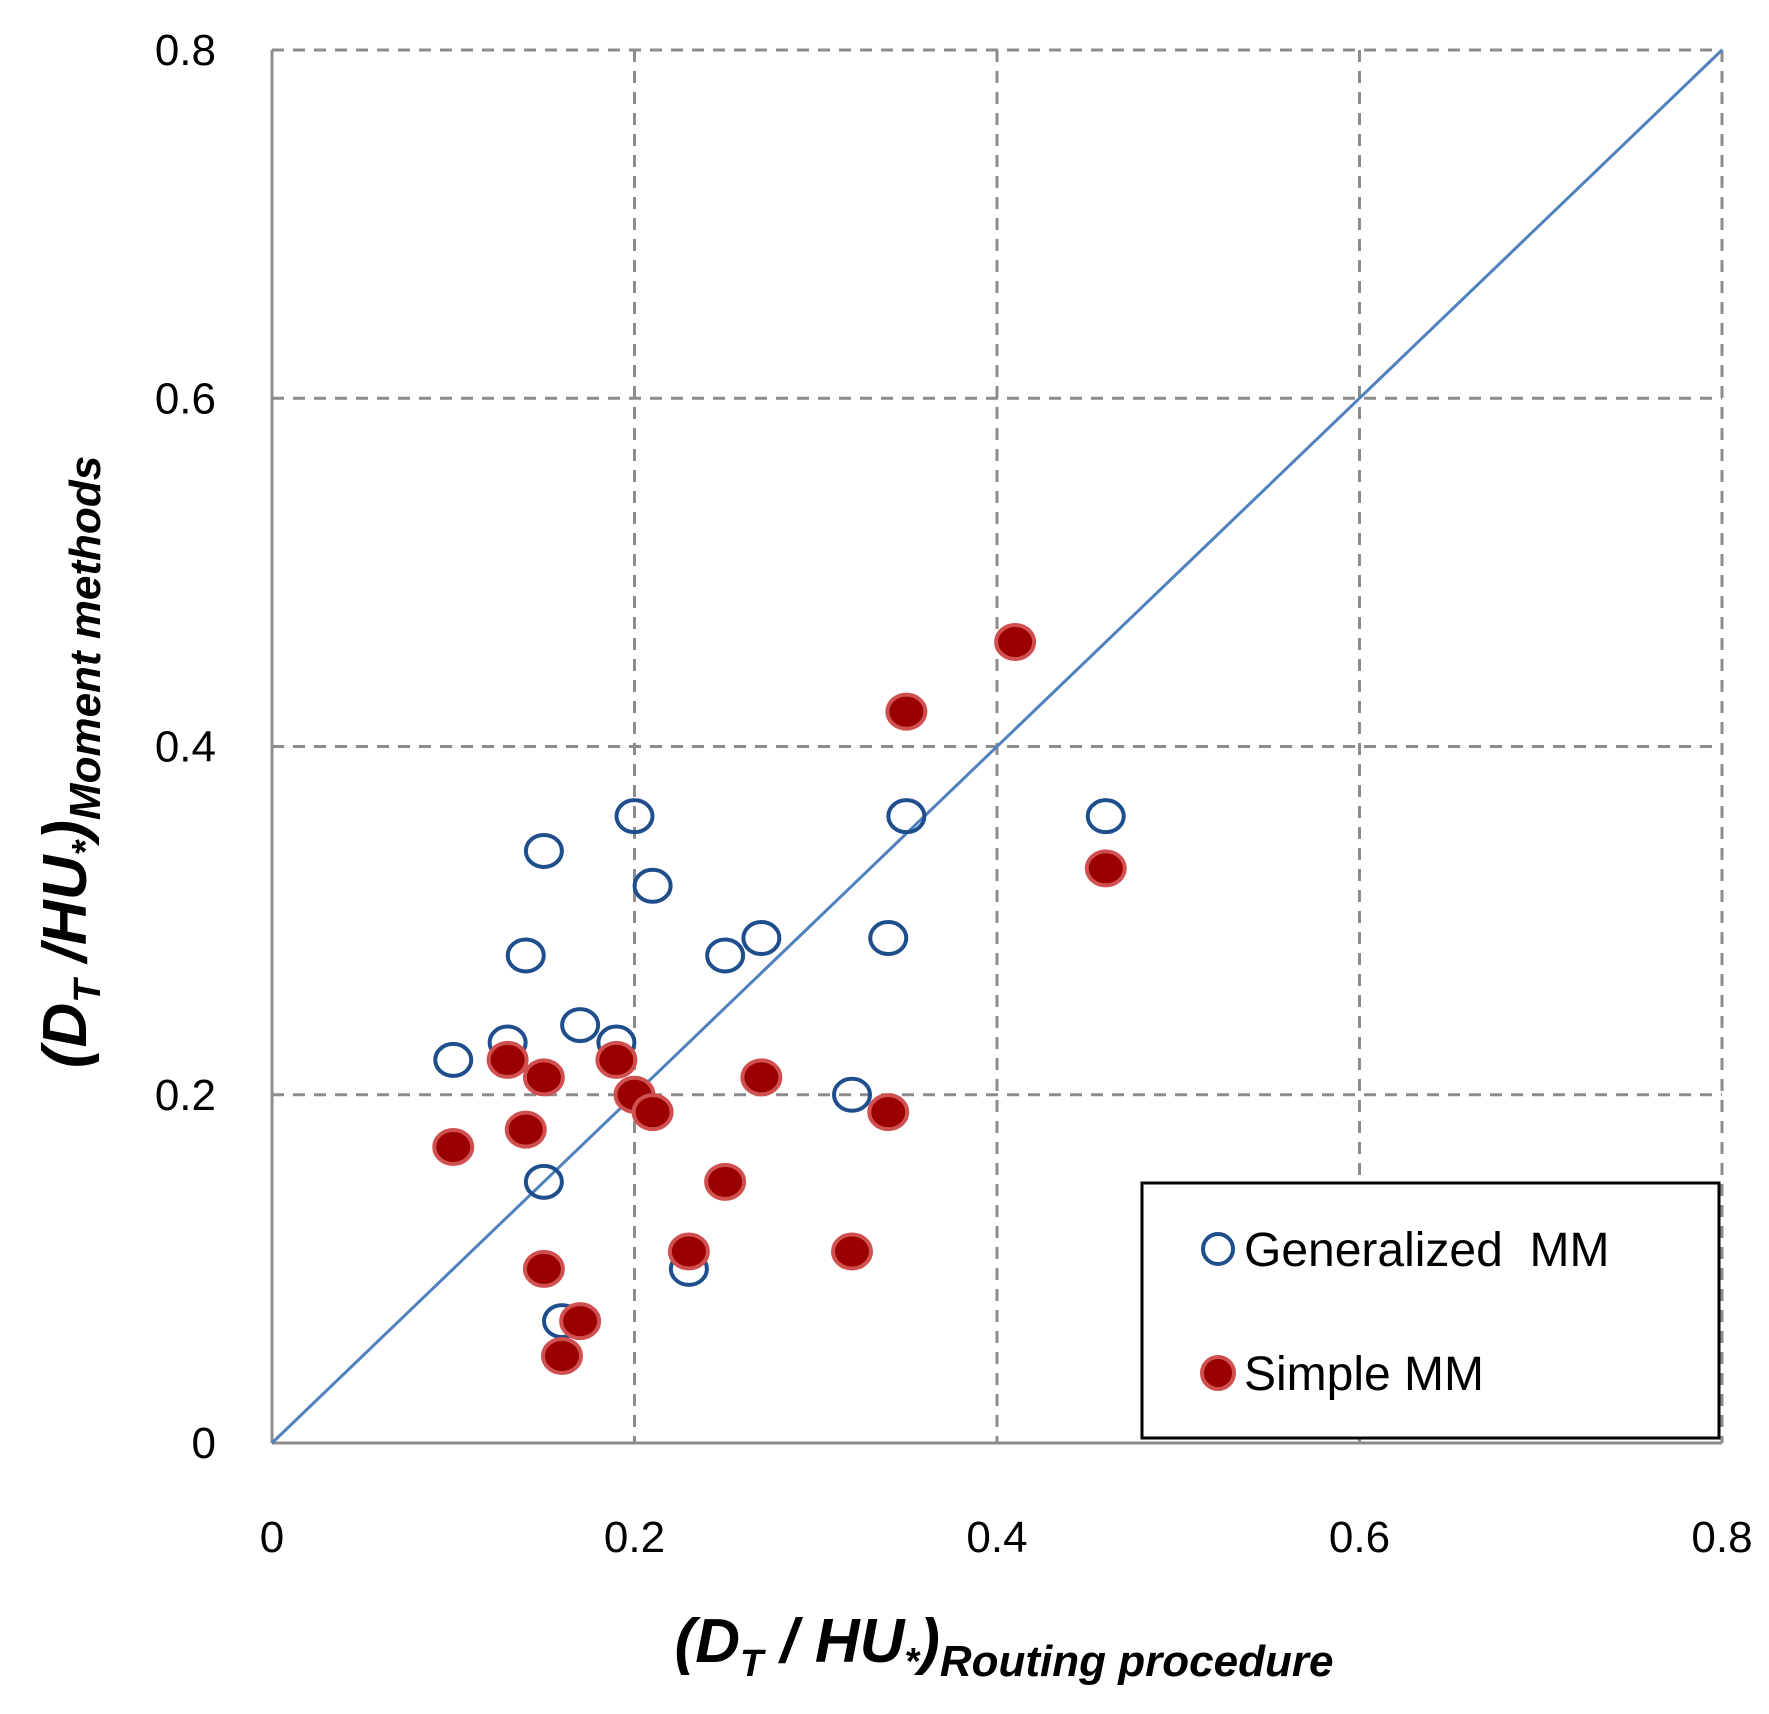 This screenshot has width=1769, height=1714. Describe the element at coordinates (185, 1095) in the screenshot. I see `y-tick-label: 0.2` at that location.